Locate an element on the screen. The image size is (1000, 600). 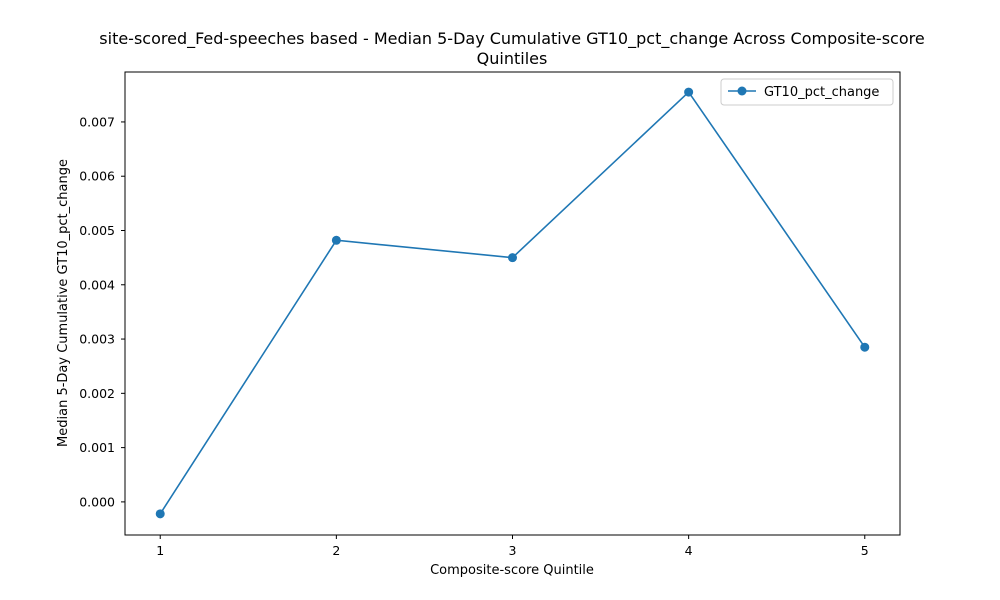
y-tick-label: 0.006 is located at coordinates (97, 176).